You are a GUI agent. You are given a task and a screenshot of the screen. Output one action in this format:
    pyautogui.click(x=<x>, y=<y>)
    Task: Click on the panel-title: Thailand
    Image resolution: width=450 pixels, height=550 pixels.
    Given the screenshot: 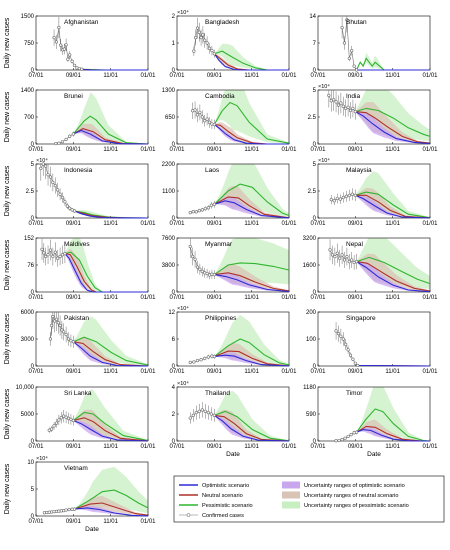 What is the action you would take?
    pyautogui.click(x=217, y=393)
    